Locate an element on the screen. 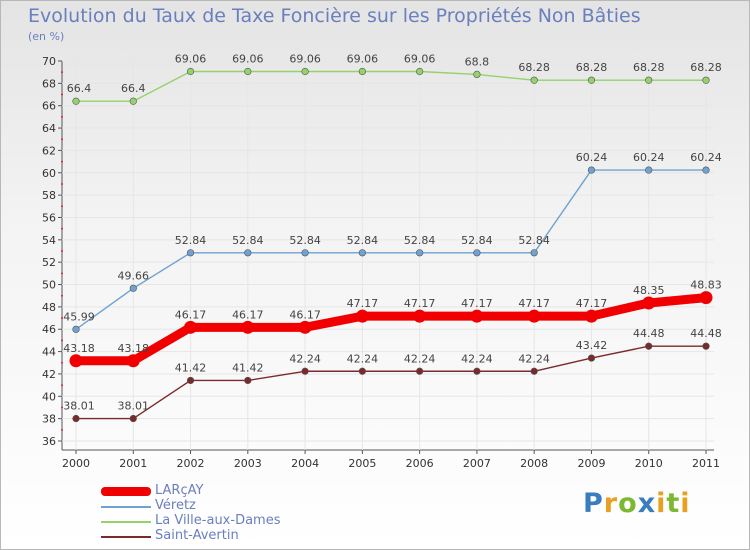 The height and width of the screenshot is (550, 750). unit-label: (en %) is located at coordinates (46, 36).